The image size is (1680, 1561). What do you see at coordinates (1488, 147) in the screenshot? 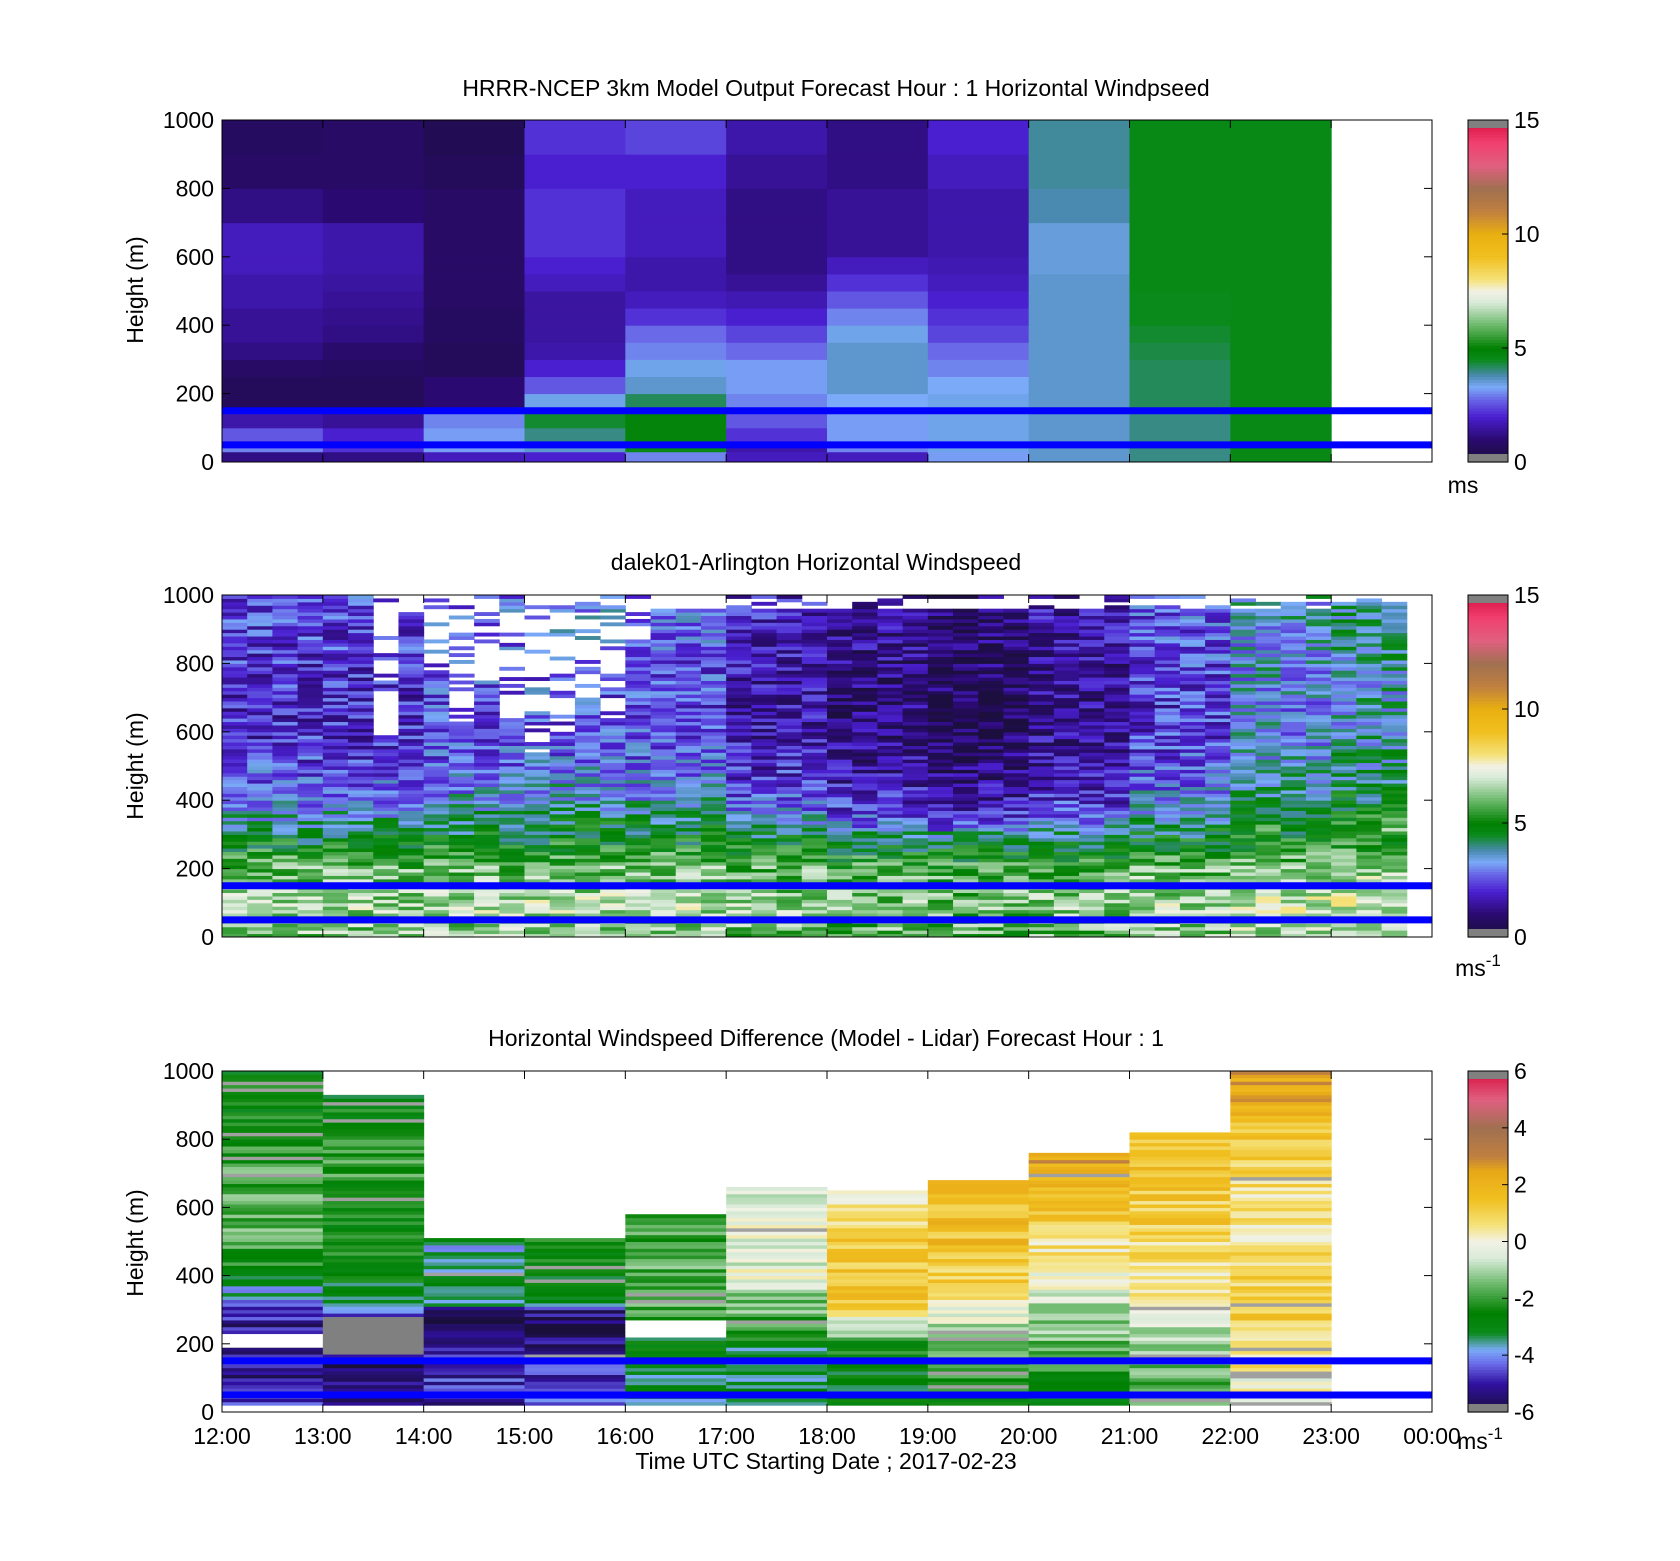
I see `colorbar-swatch` at bounding box center [1488, 147].